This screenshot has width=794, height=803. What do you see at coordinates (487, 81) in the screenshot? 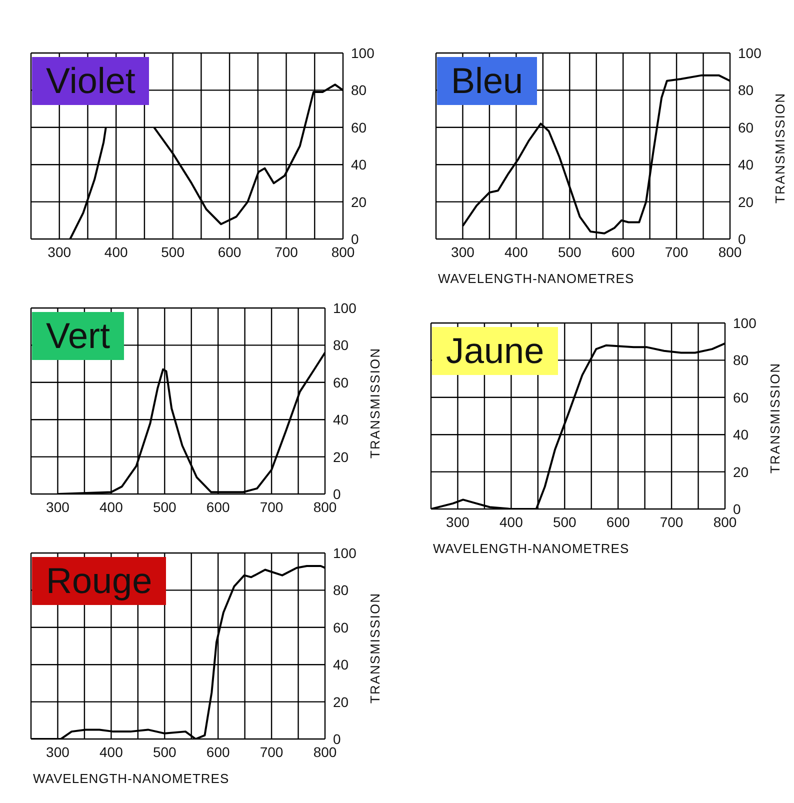
I see `chart-title: Bleu` at bounding box center [487, 81].